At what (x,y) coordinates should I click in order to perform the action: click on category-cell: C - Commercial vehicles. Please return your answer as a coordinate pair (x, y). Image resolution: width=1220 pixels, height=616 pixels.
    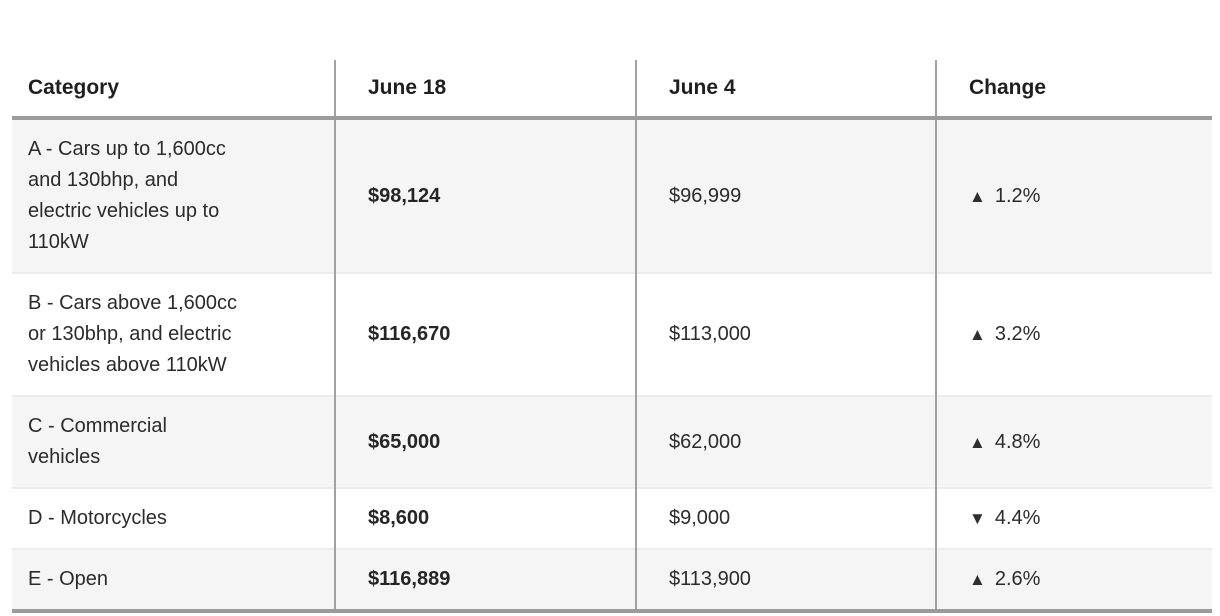
    Looking at the image, I should click on (173, 441).